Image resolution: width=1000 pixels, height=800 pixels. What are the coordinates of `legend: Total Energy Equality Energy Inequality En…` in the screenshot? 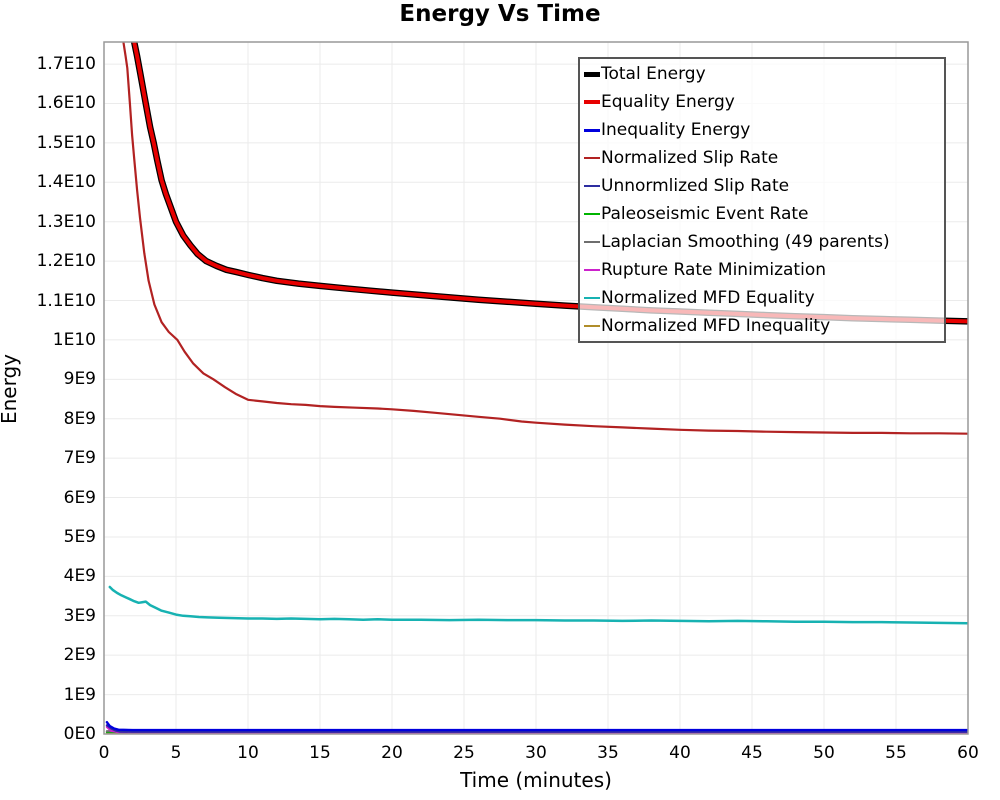 It's located at (762, 200).